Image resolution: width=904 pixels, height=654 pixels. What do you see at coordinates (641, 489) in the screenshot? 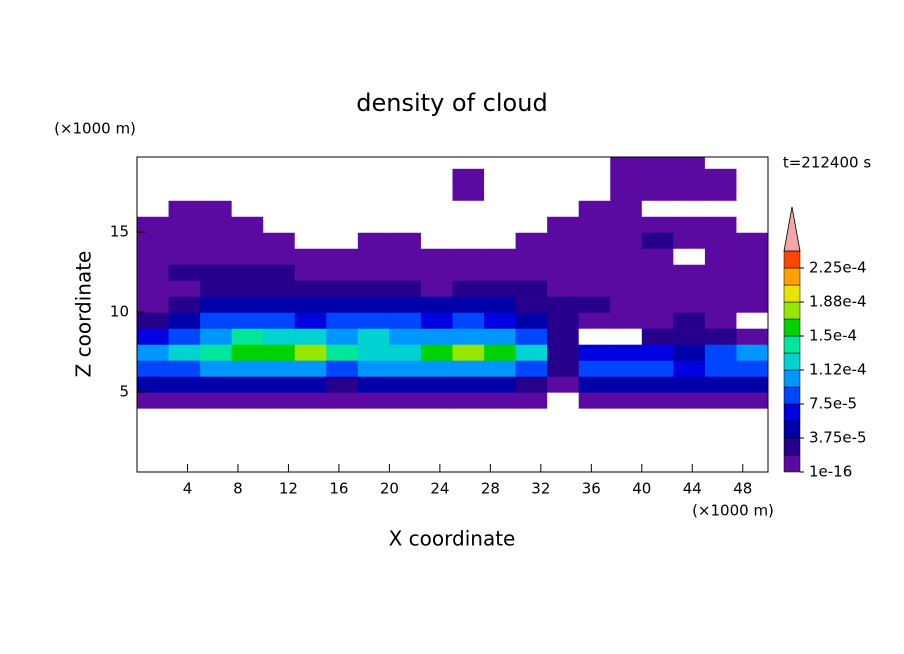
I see `x-tick-label: 40` at bounding box center [641, 489].